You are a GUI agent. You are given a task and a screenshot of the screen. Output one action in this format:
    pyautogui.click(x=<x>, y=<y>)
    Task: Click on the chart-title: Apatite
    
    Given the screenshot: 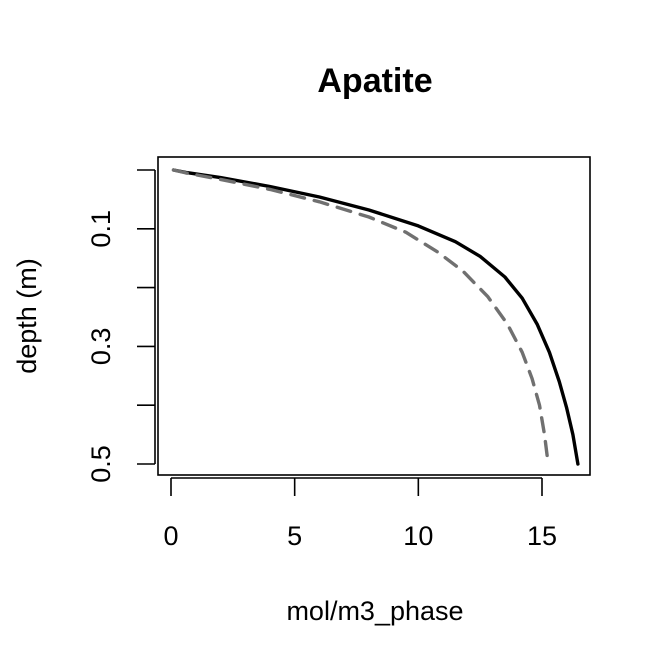 What is the action you would take?
    pyautogui.click(x=374, y=81)
    